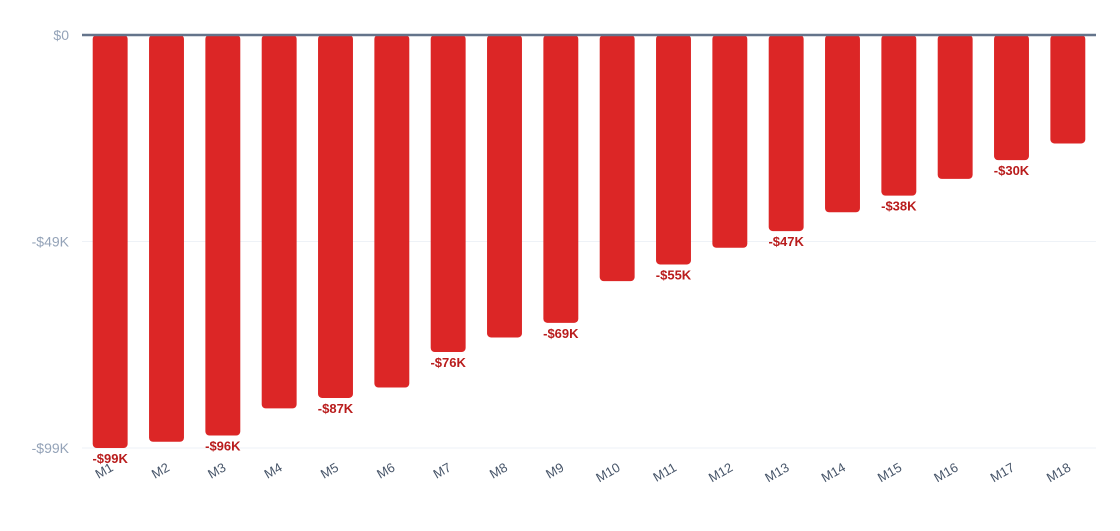  I want to click on x-tick-label: M8, so click(498, 471).